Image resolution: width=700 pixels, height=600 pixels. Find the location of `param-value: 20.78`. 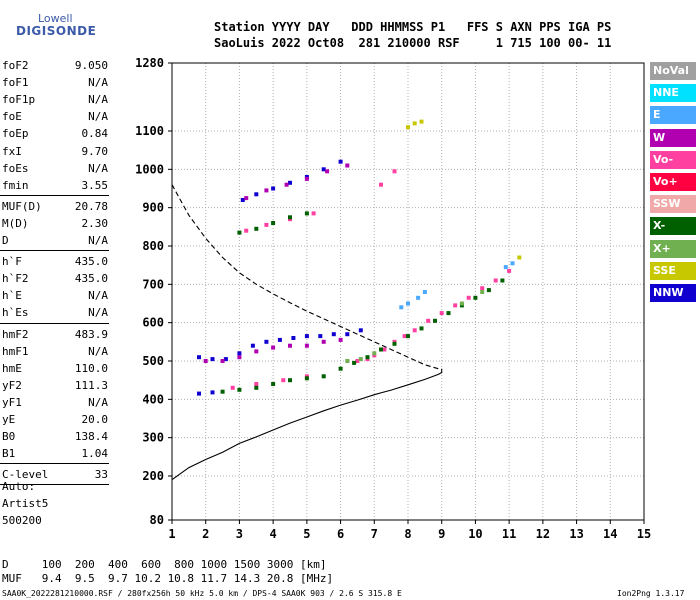

param-value: 20.78 is located at coordinates (91, 206).